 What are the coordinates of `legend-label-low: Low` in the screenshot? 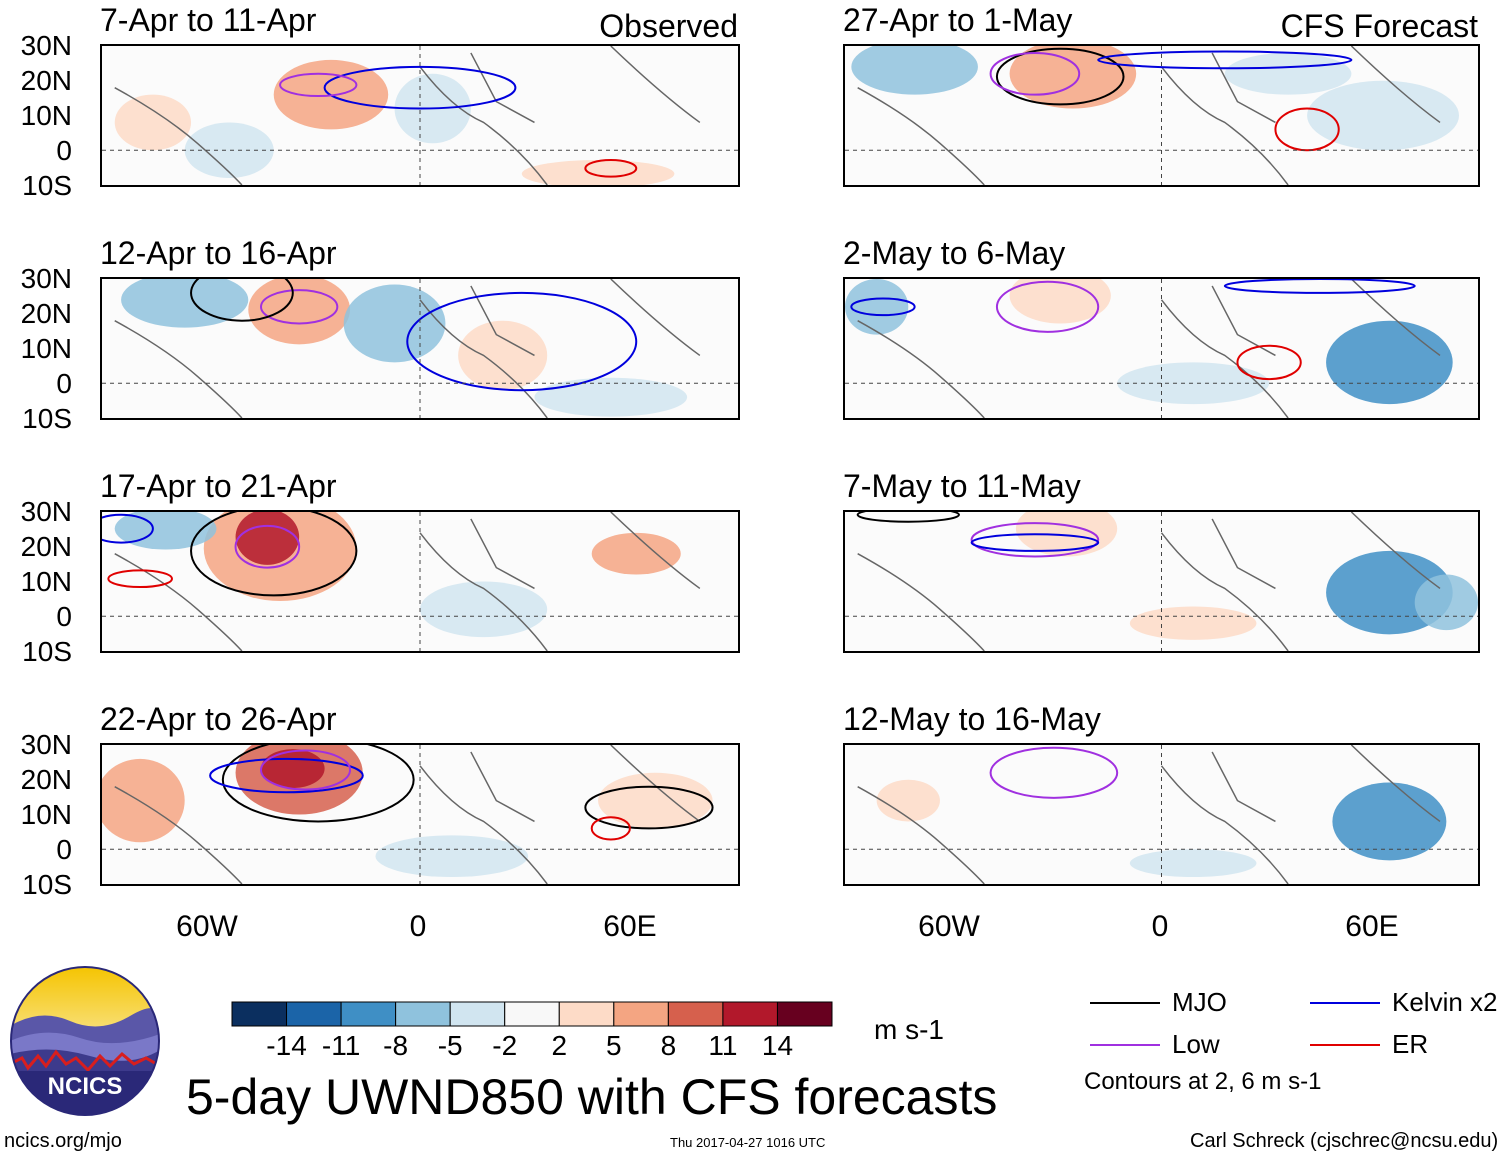 It's located at (1196, 1044).